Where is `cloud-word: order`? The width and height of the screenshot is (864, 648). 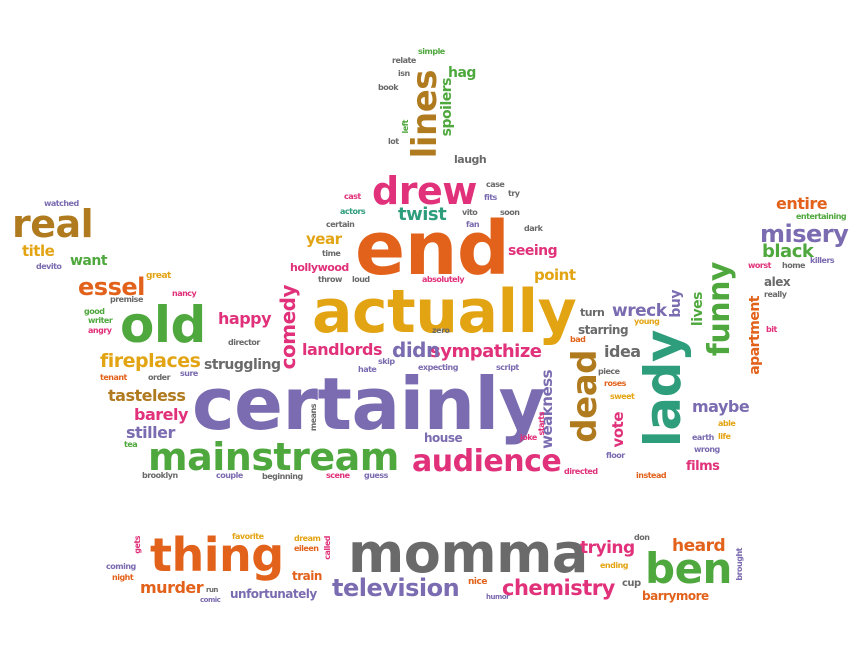 cloud-word: order is located at coordinates (159, 377).